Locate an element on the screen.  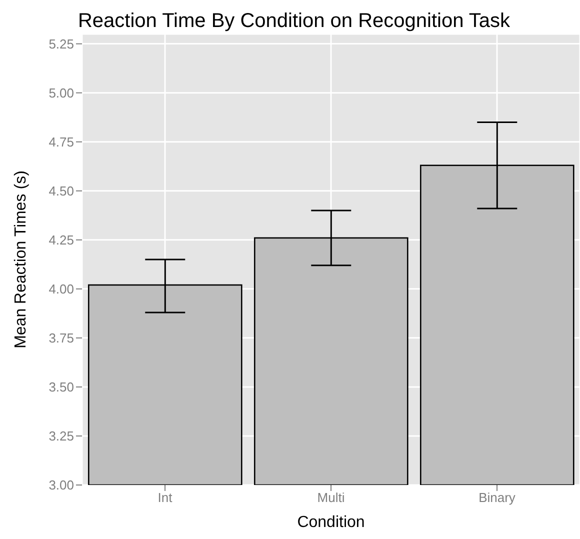
y-tick-label: 4.00 is located at coordinates (61, 289).